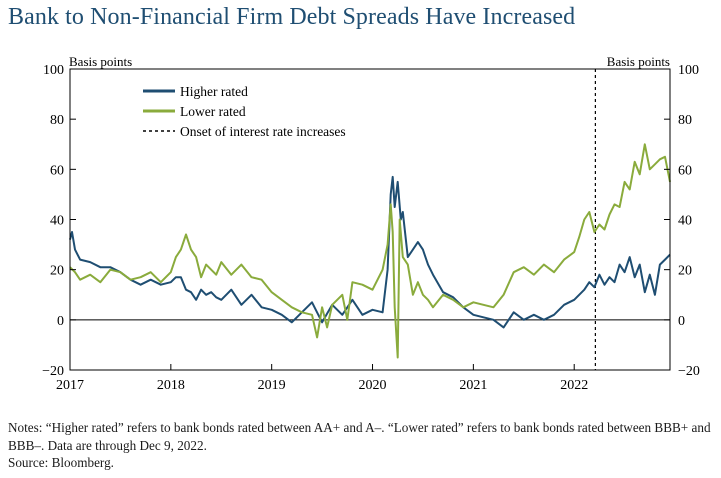 Image resolution: width=721 pixels, height=478 pixels. I want to click on y-tick-label-left: 40, so click(57, 221).